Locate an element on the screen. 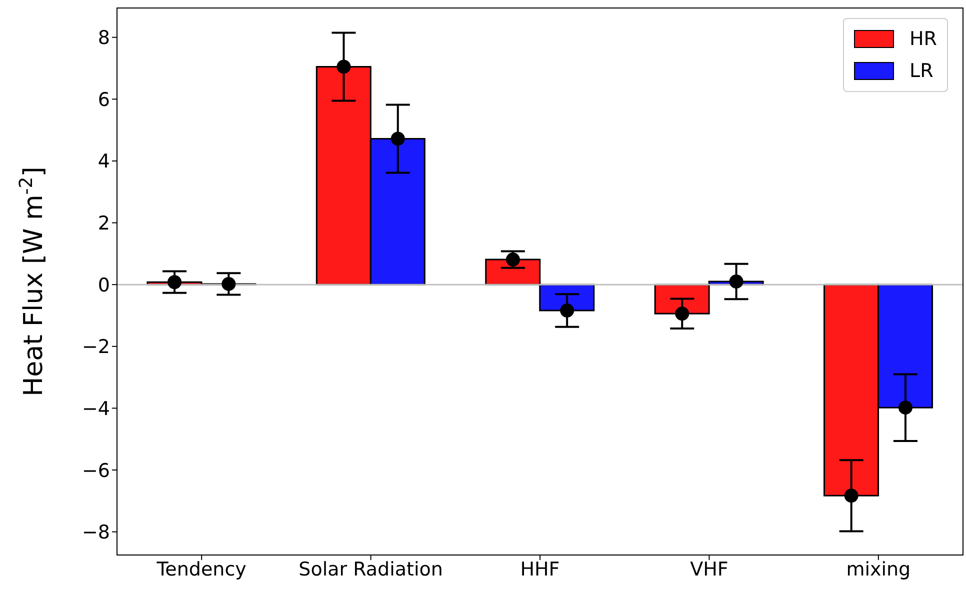  x-tick-label: VHF is located at coordinates (709, 569).